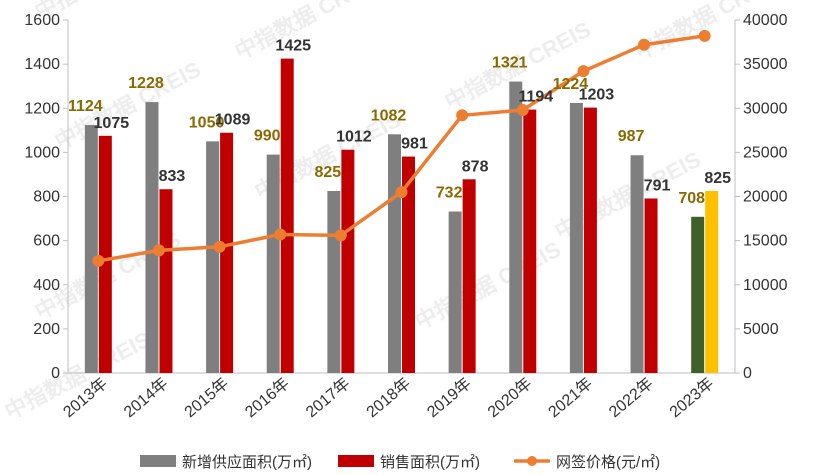 The width and height of the screenshot is (820, 475). What do you see at coordinates (42, 108) in the screenshot?
I see `y-left-tick-label: 1200` at bounding box center [42, 108].